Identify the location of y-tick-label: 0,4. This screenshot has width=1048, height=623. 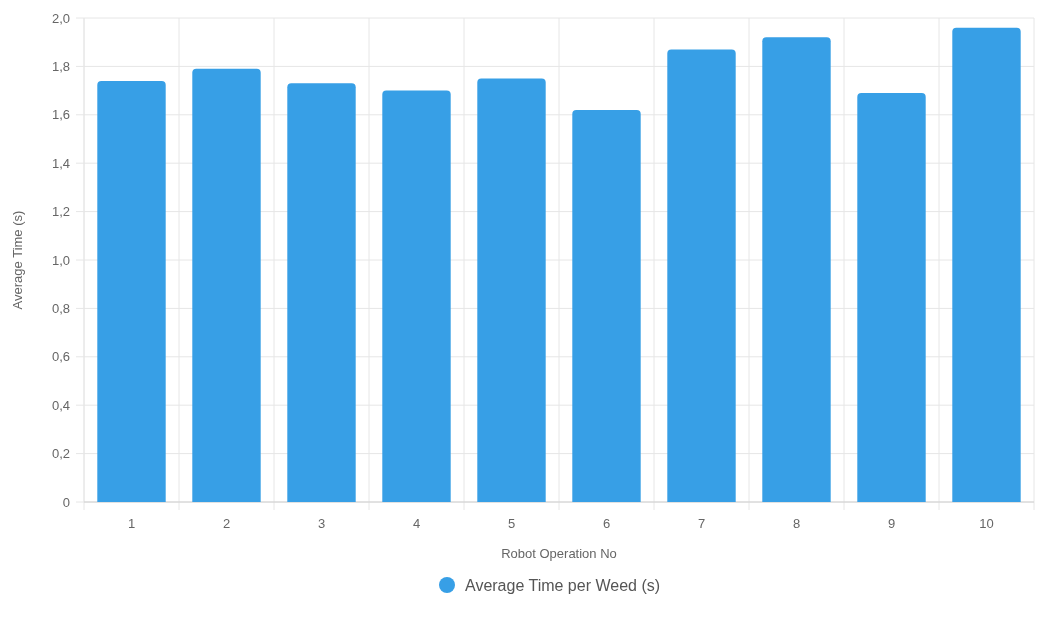
(60, 405).